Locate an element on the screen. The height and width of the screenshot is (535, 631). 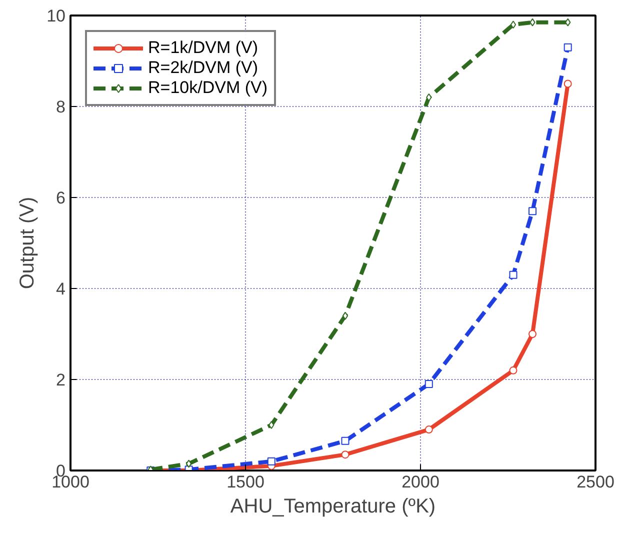
y-axis-title: Output (V) is located at coordinates (27, 243).